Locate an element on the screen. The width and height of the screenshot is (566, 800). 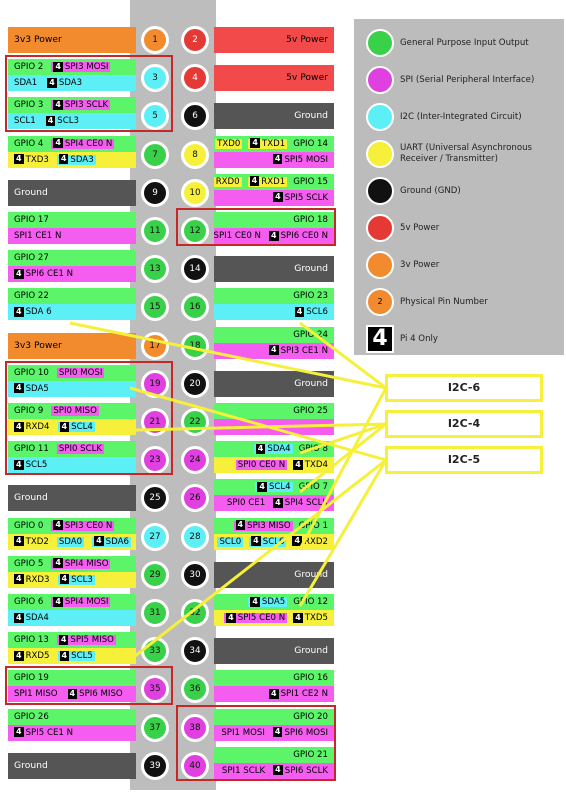
alt-function-text: SCL0 is located at coordinates (230, 541).